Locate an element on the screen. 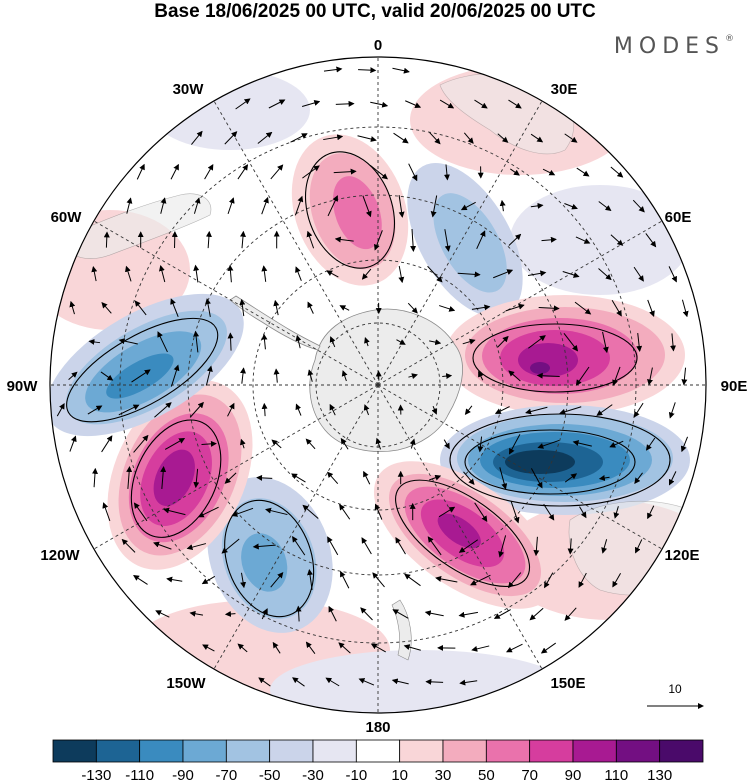 The height and width of the screenshot is (783, 750). reference-vector-label: 10 is located at coordinates (675, 689).